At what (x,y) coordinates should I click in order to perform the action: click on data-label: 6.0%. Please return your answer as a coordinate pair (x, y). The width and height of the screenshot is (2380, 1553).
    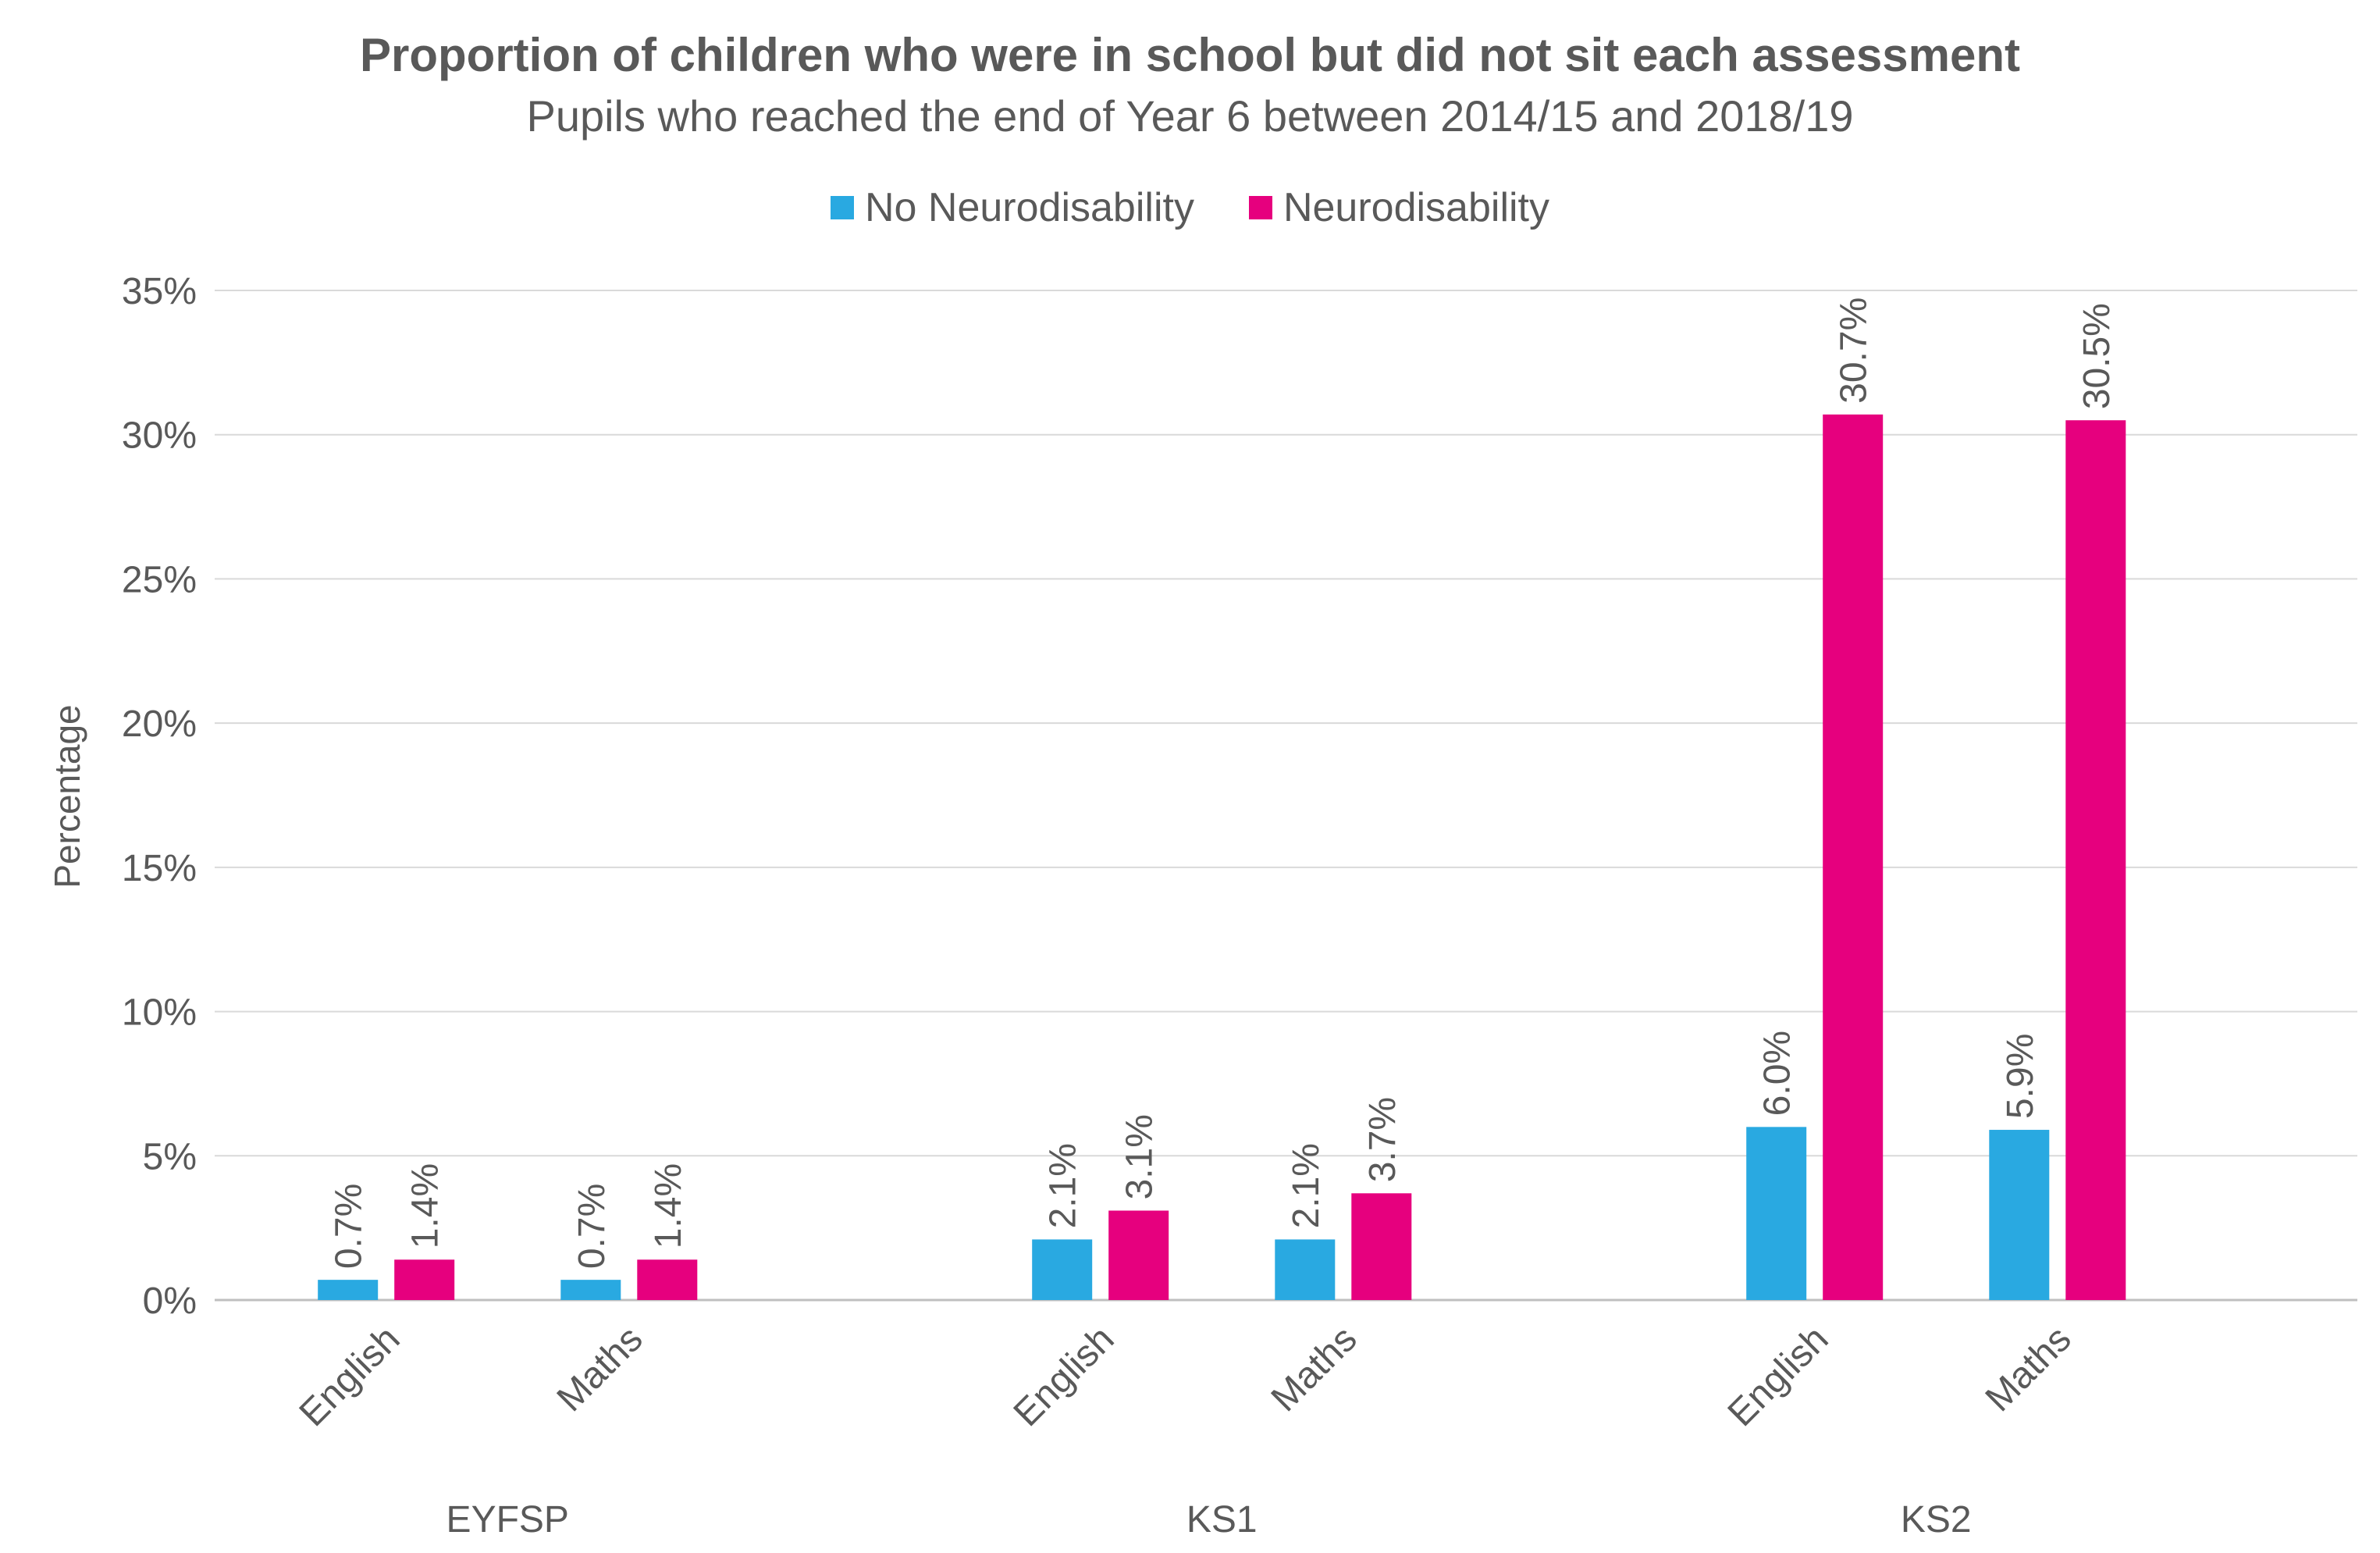
    Looking at the image, I should click on (1777, 1073).